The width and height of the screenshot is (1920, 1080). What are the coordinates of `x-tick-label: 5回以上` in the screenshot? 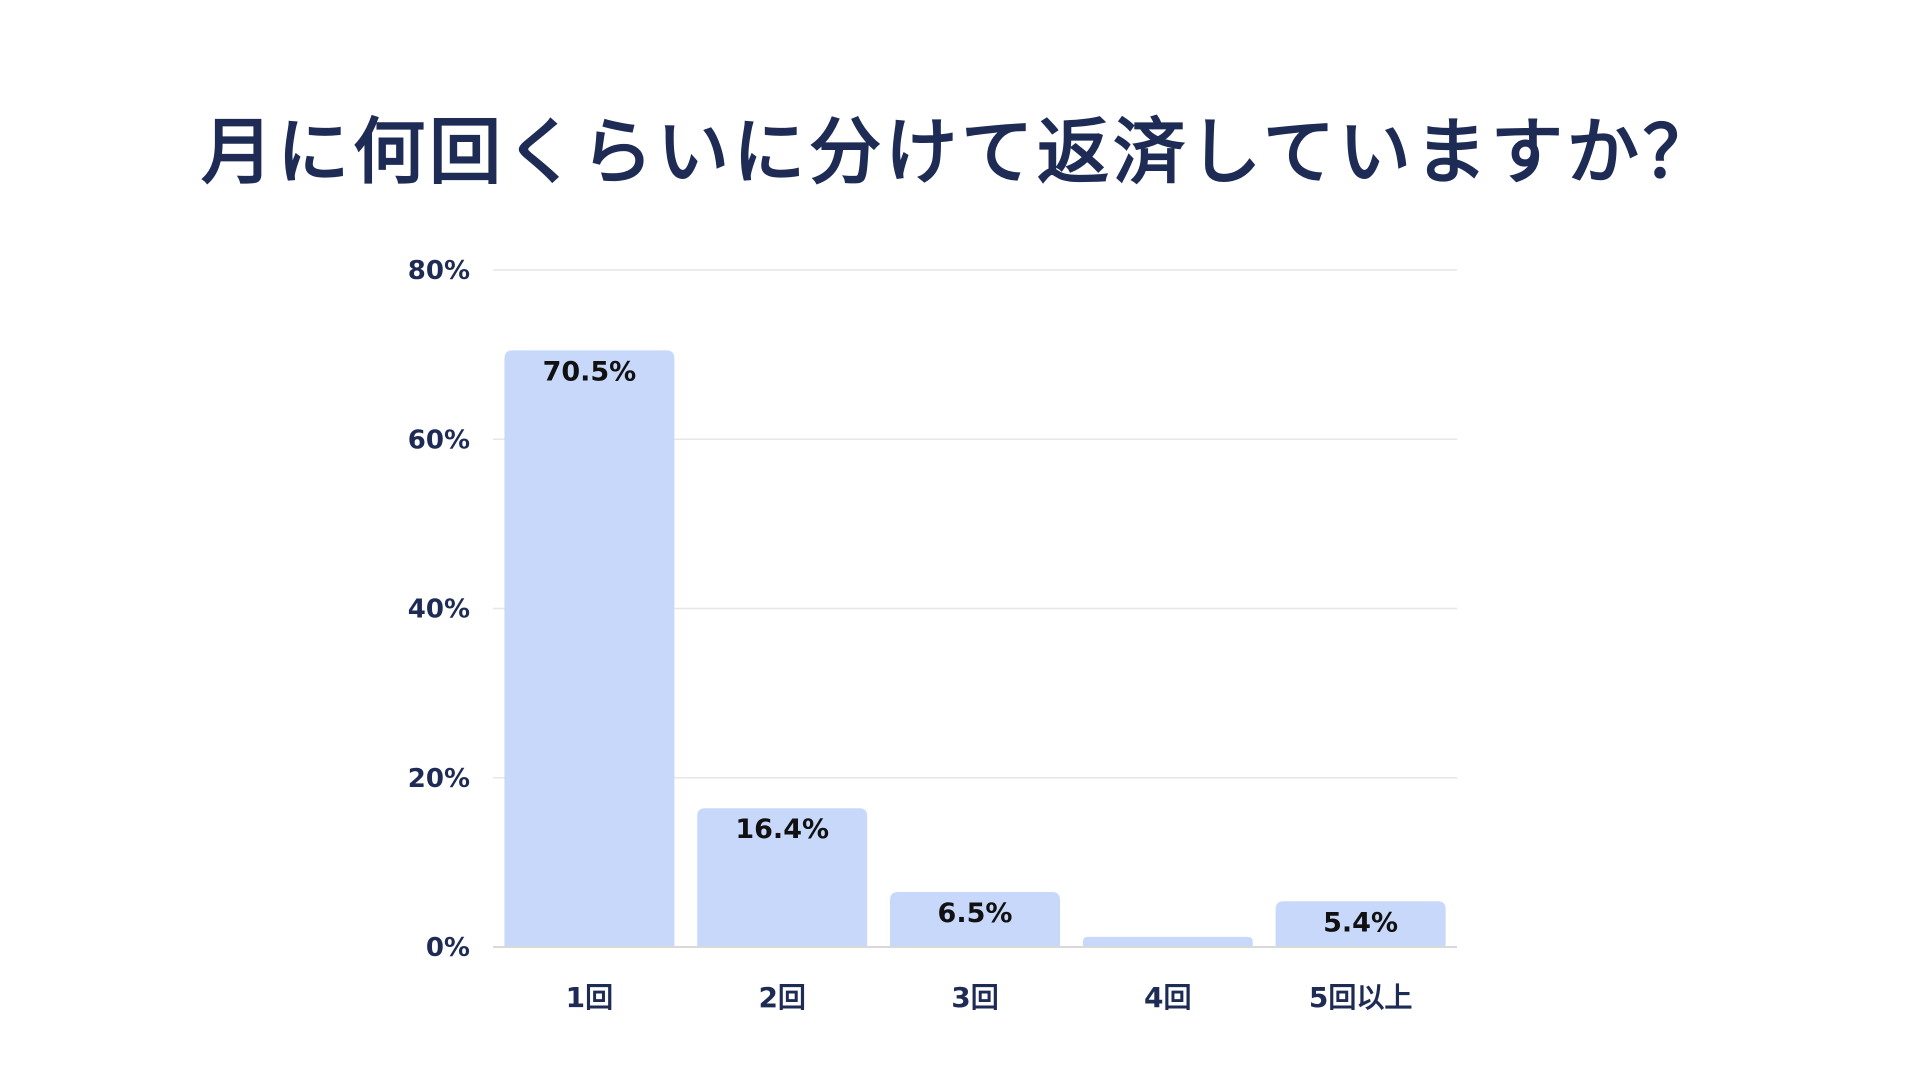 It's located at (1360, 997).